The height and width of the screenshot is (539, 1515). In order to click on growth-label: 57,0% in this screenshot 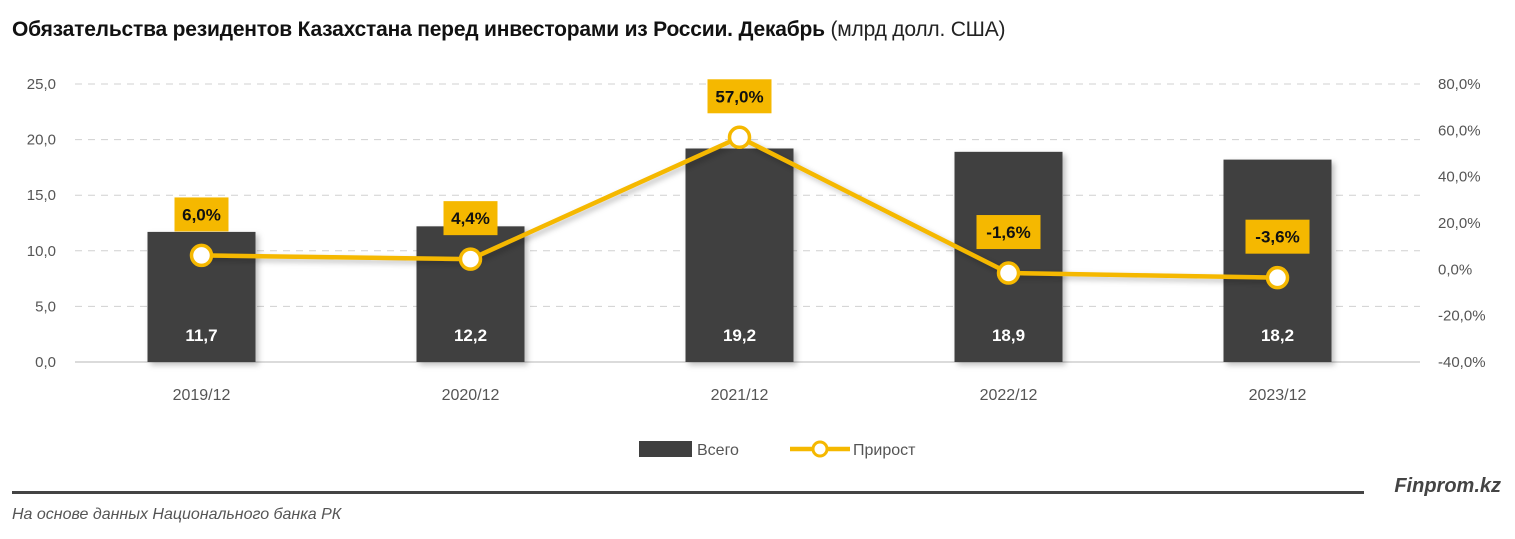, I will do `click(739, 96)`.